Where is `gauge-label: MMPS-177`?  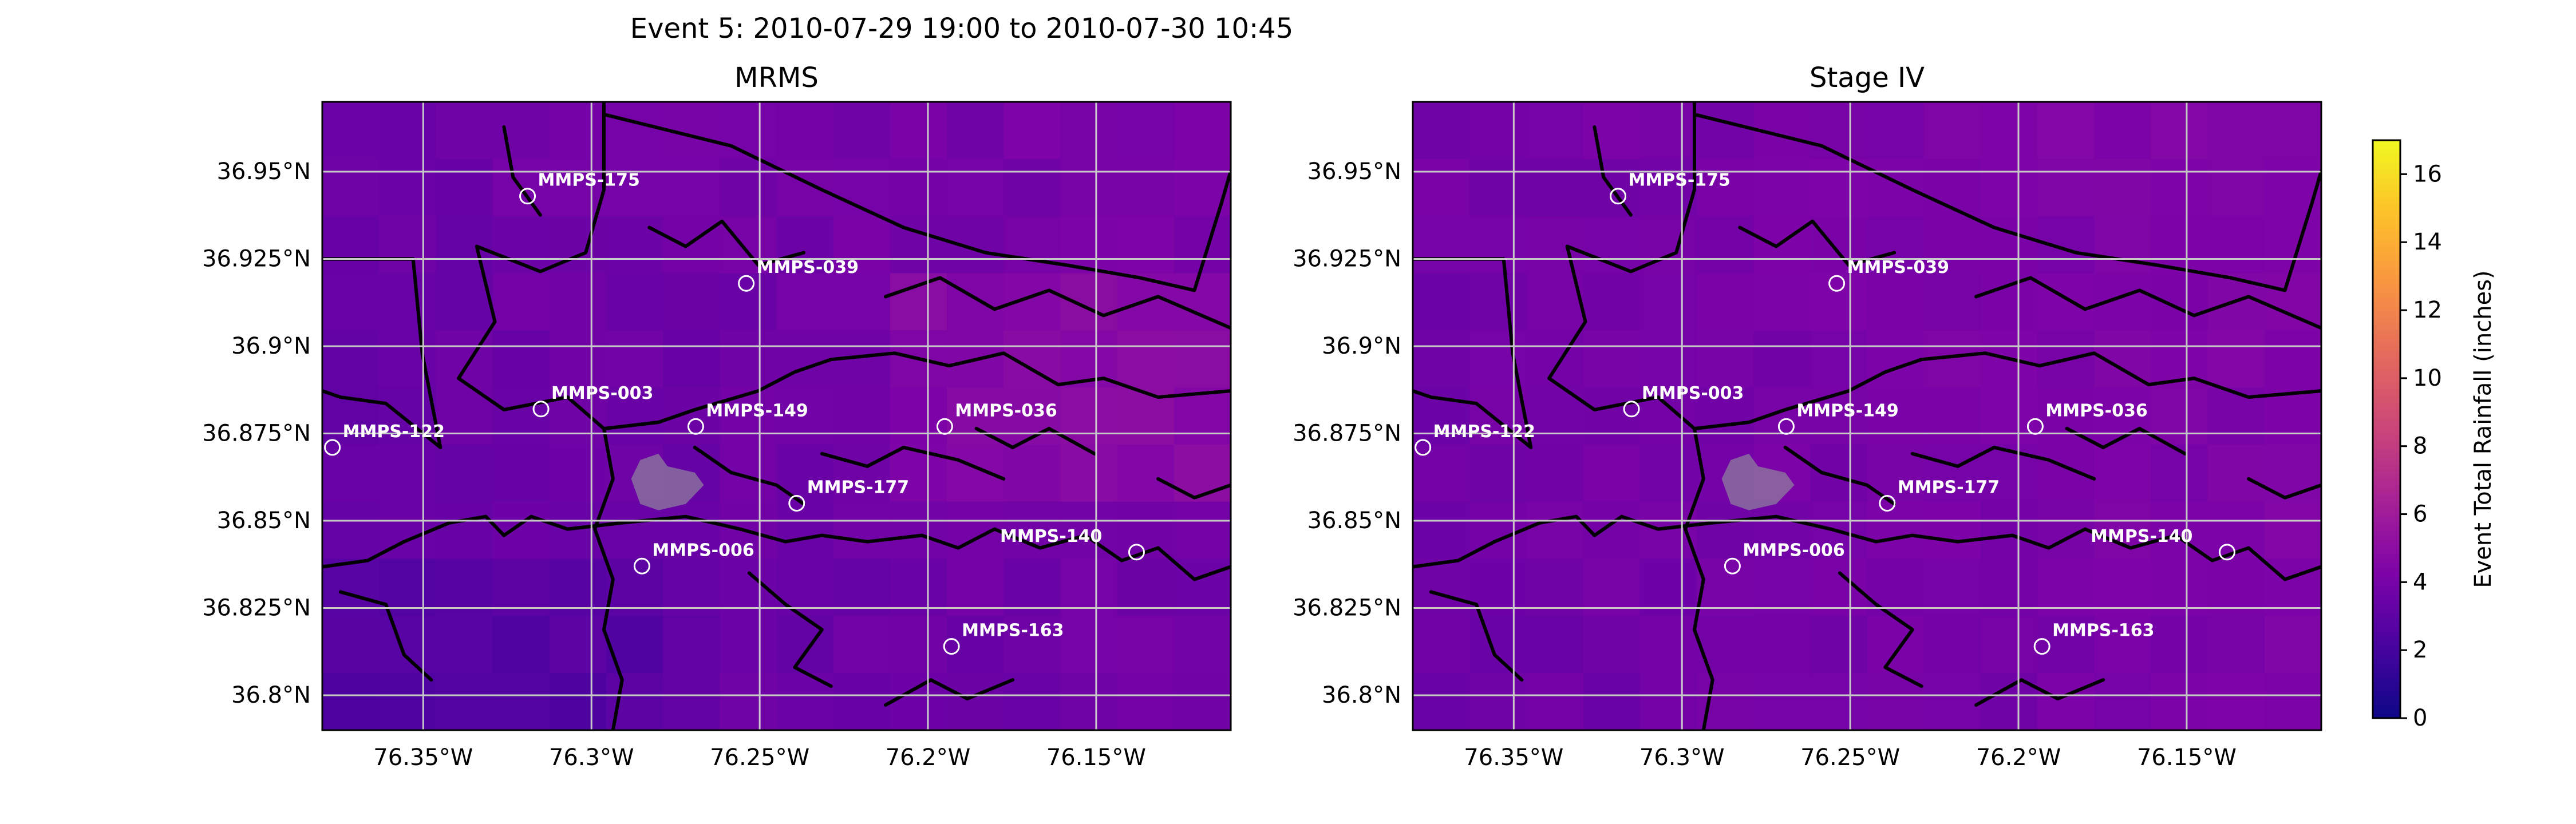 gauge-label: MMPS-177 is located at coordinates (858, 488).